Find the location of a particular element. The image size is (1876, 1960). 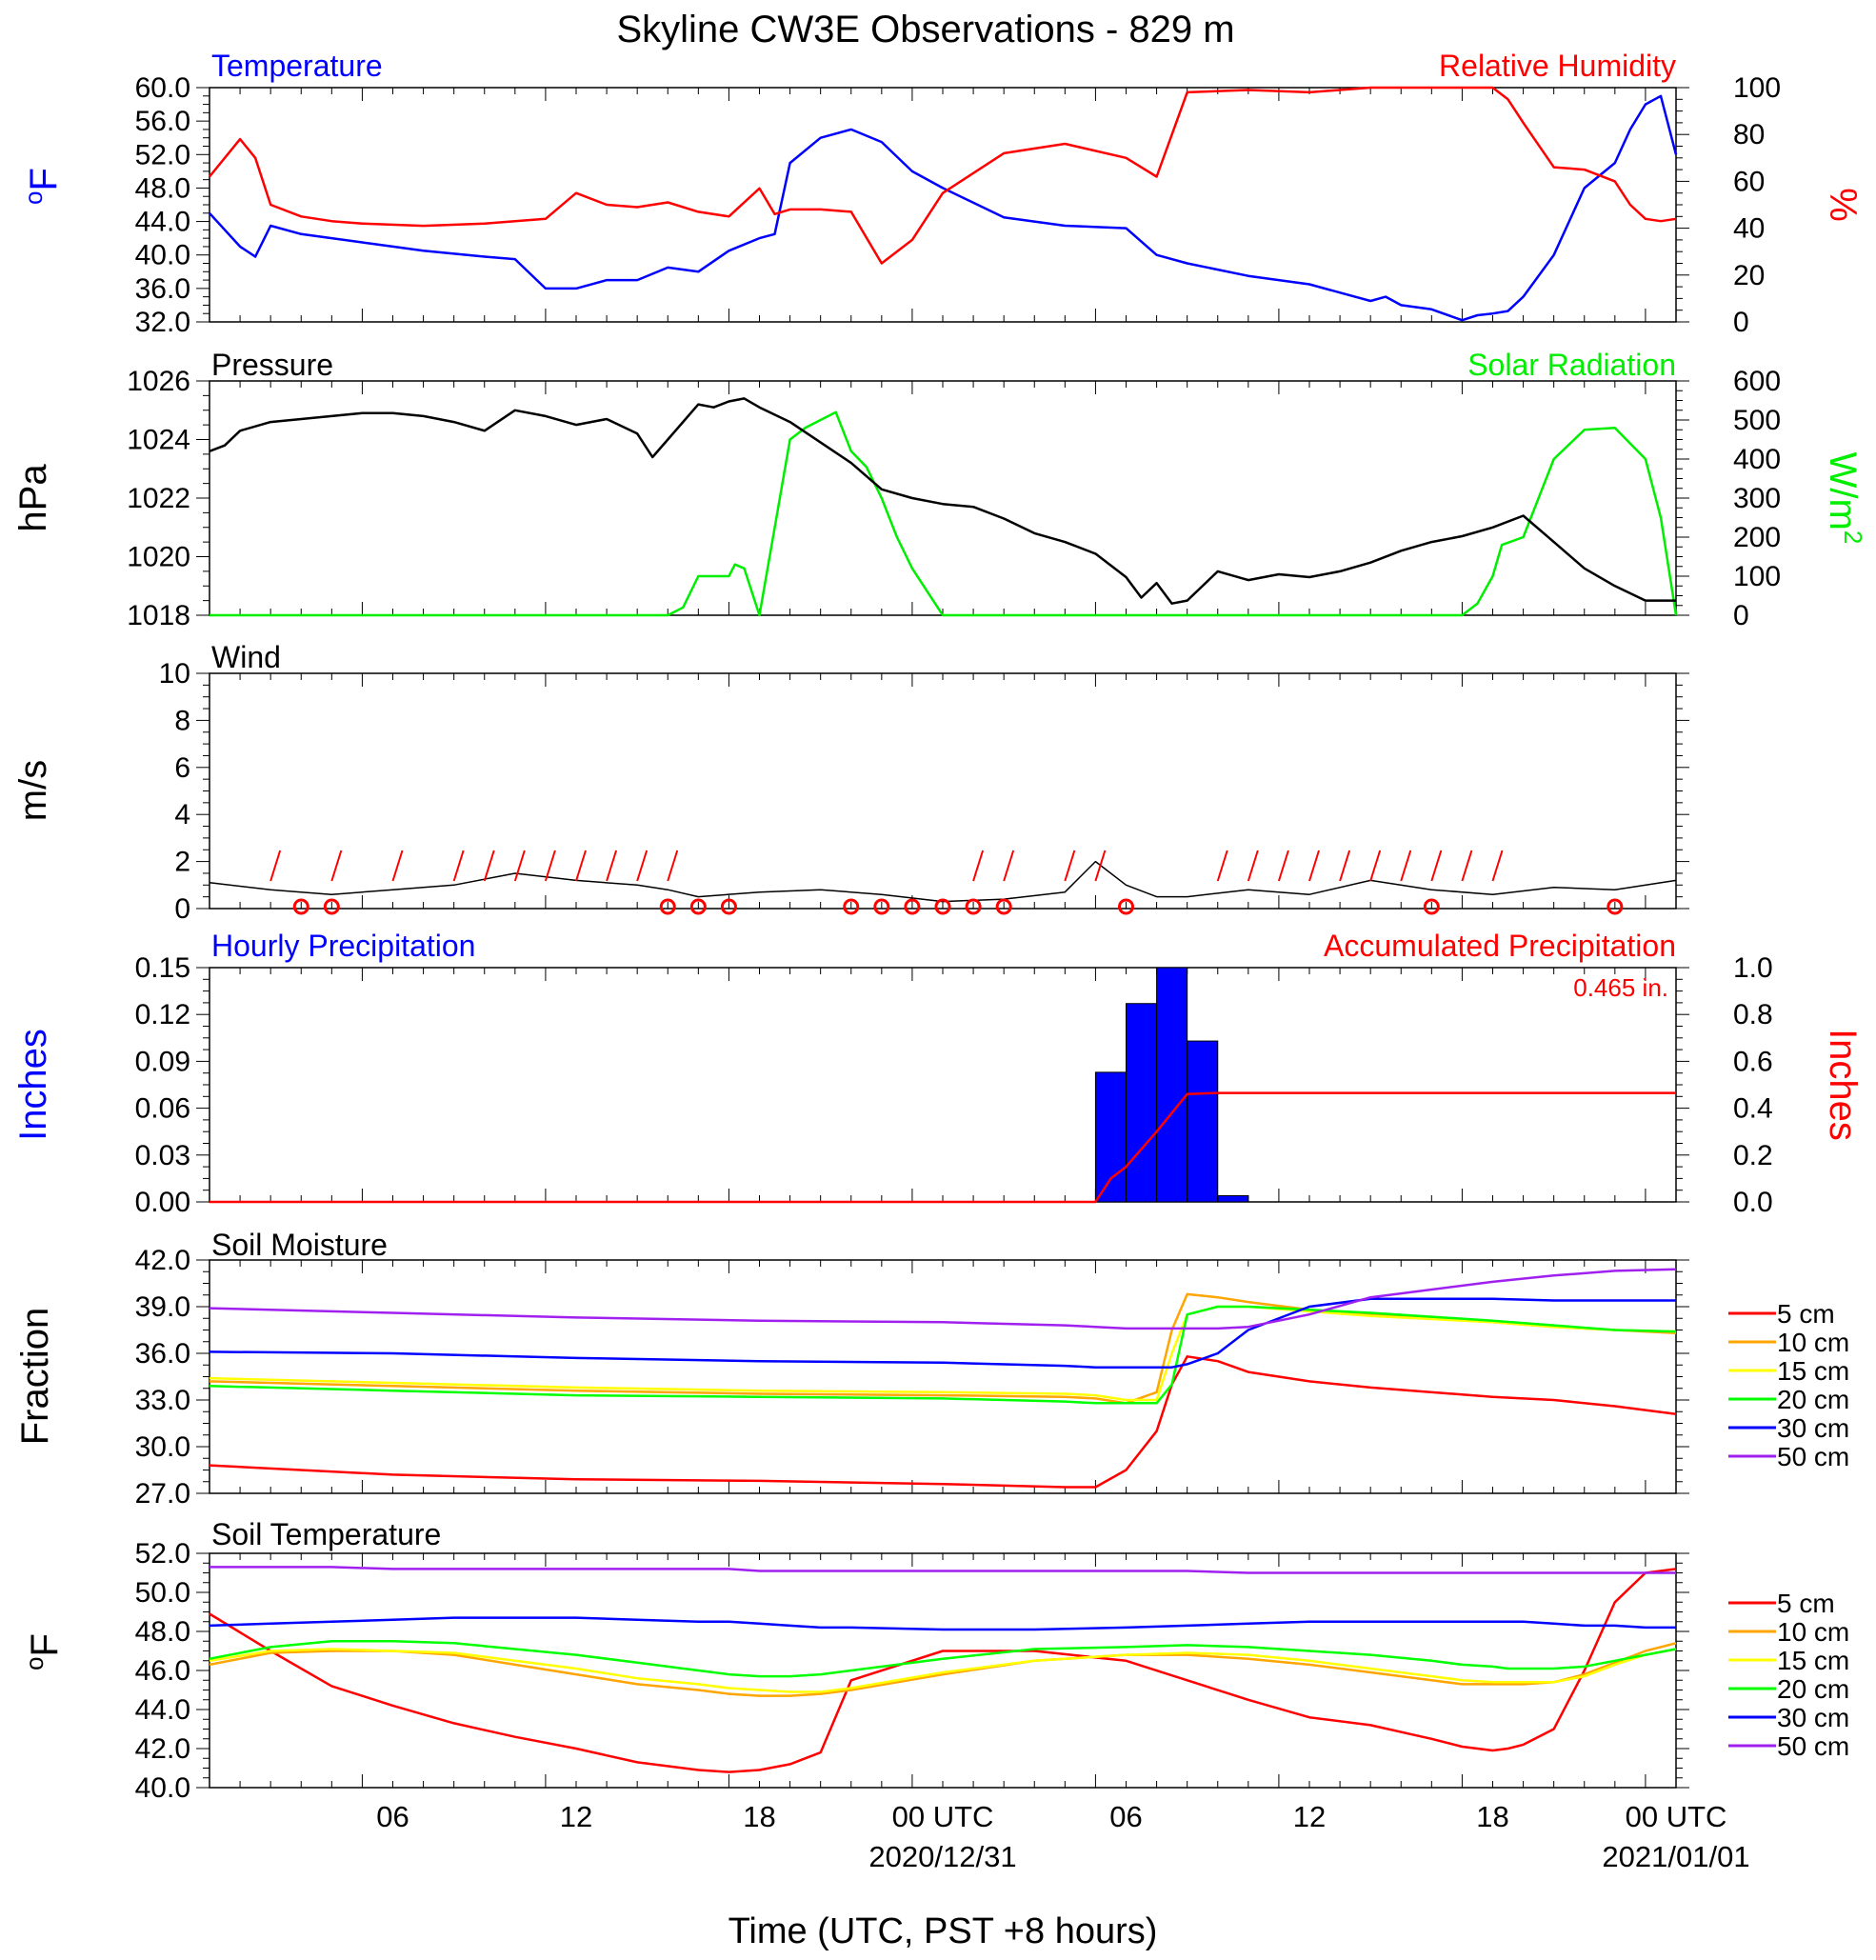

temp_rh-left-tick-label: 48.0 is located at coordinates (162, 188).